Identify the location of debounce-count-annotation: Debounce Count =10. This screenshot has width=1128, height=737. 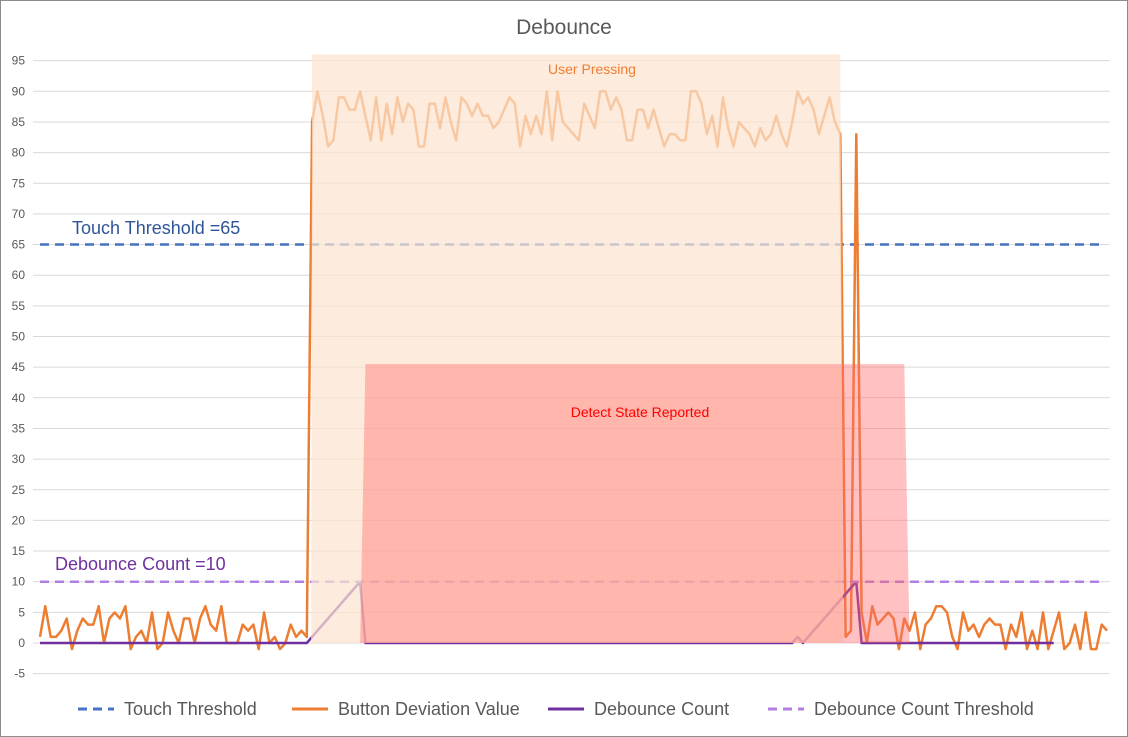
(140, 564).